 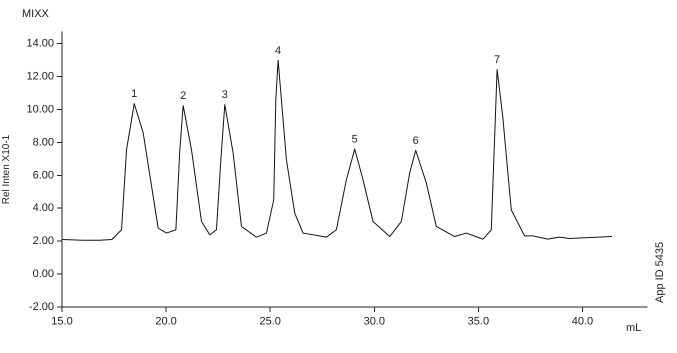 What do you see at coordinates (62, 322) in the screenshot?
I see `x-tick-label: 15.0` at bounding box center [62, 322].